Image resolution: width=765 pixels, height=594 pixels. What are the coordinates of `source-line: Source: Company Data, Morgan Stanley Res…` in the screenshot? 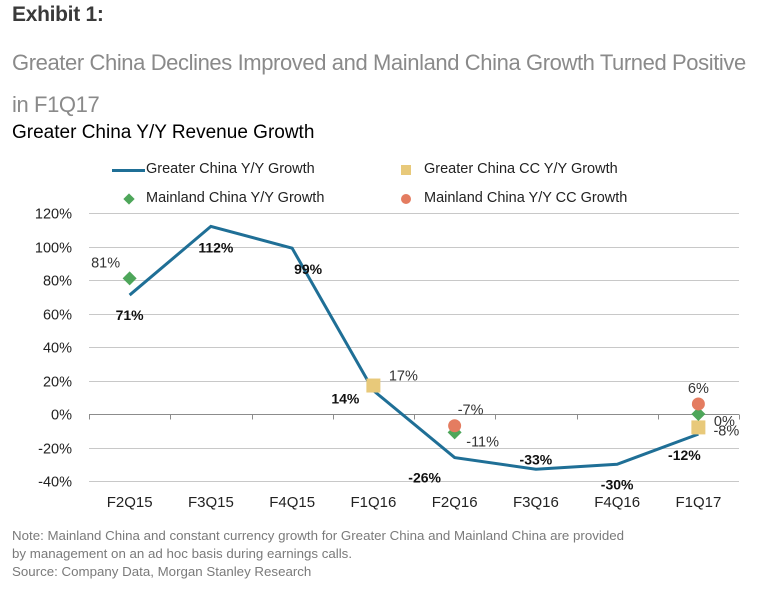 It's located at (162, 571).